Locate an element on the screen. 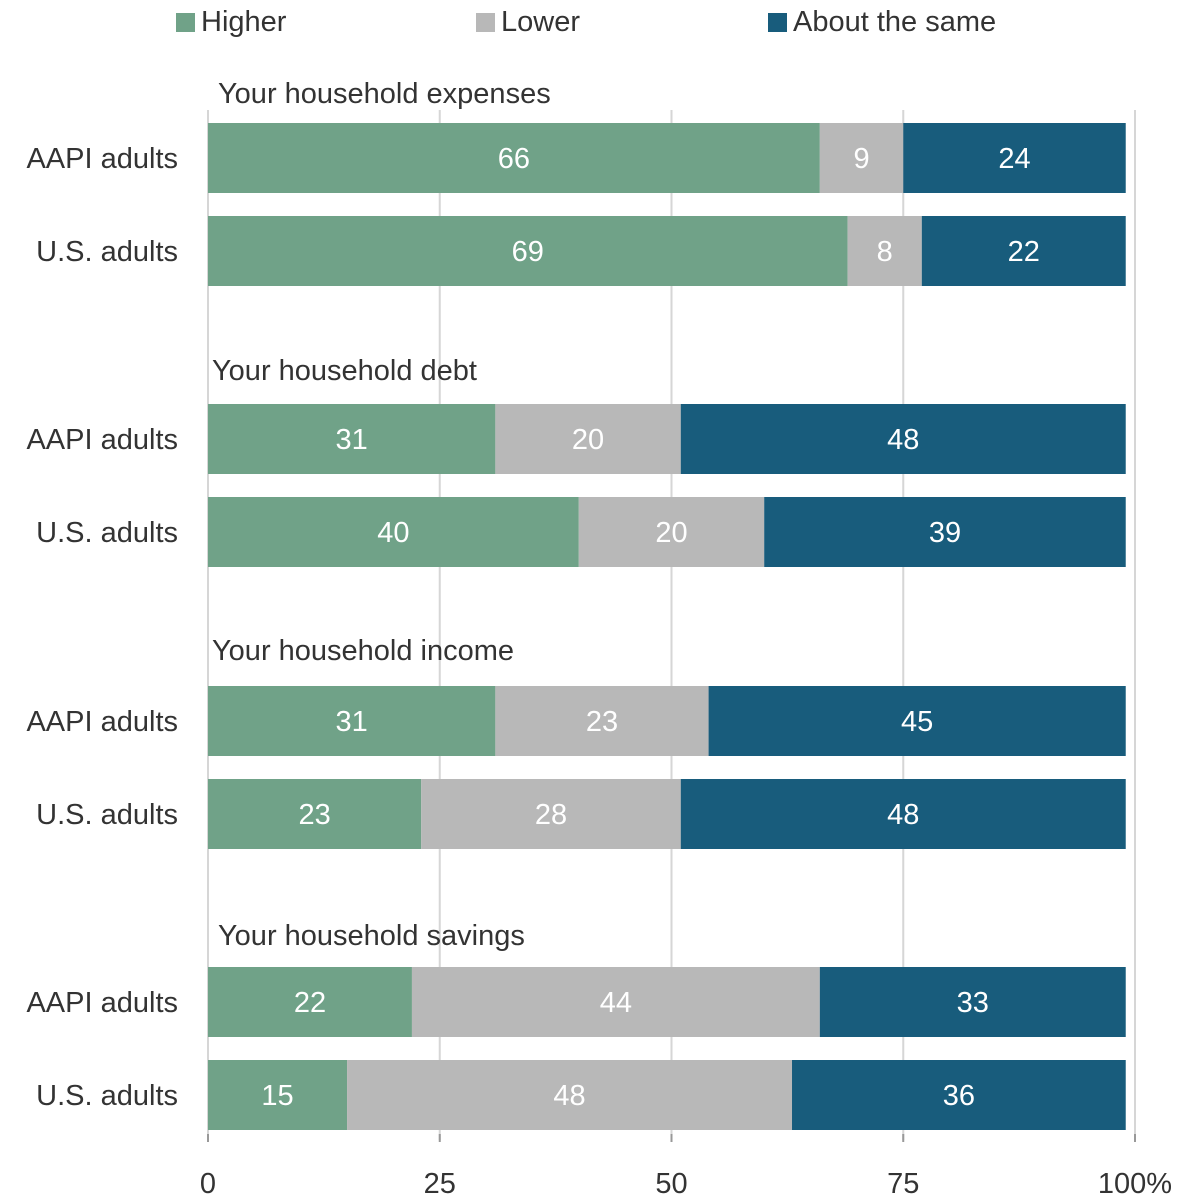 This screenshot has height=1199, width=1196. legend-item: About the same is located at coordinates (882, 22).